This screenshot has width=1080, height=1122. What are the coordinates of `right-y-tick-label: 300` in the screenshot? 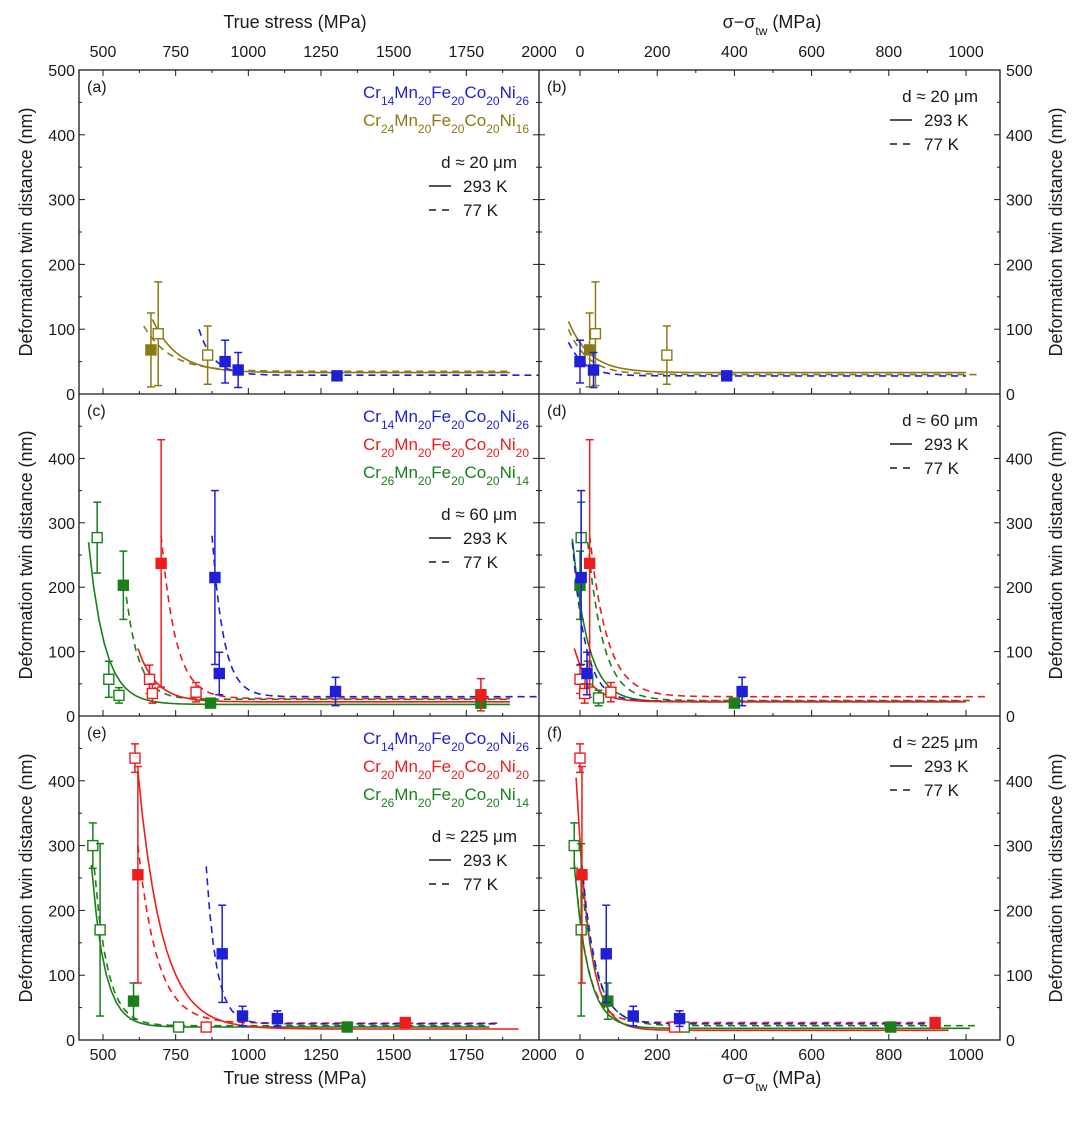 It's located at (1019, 524).